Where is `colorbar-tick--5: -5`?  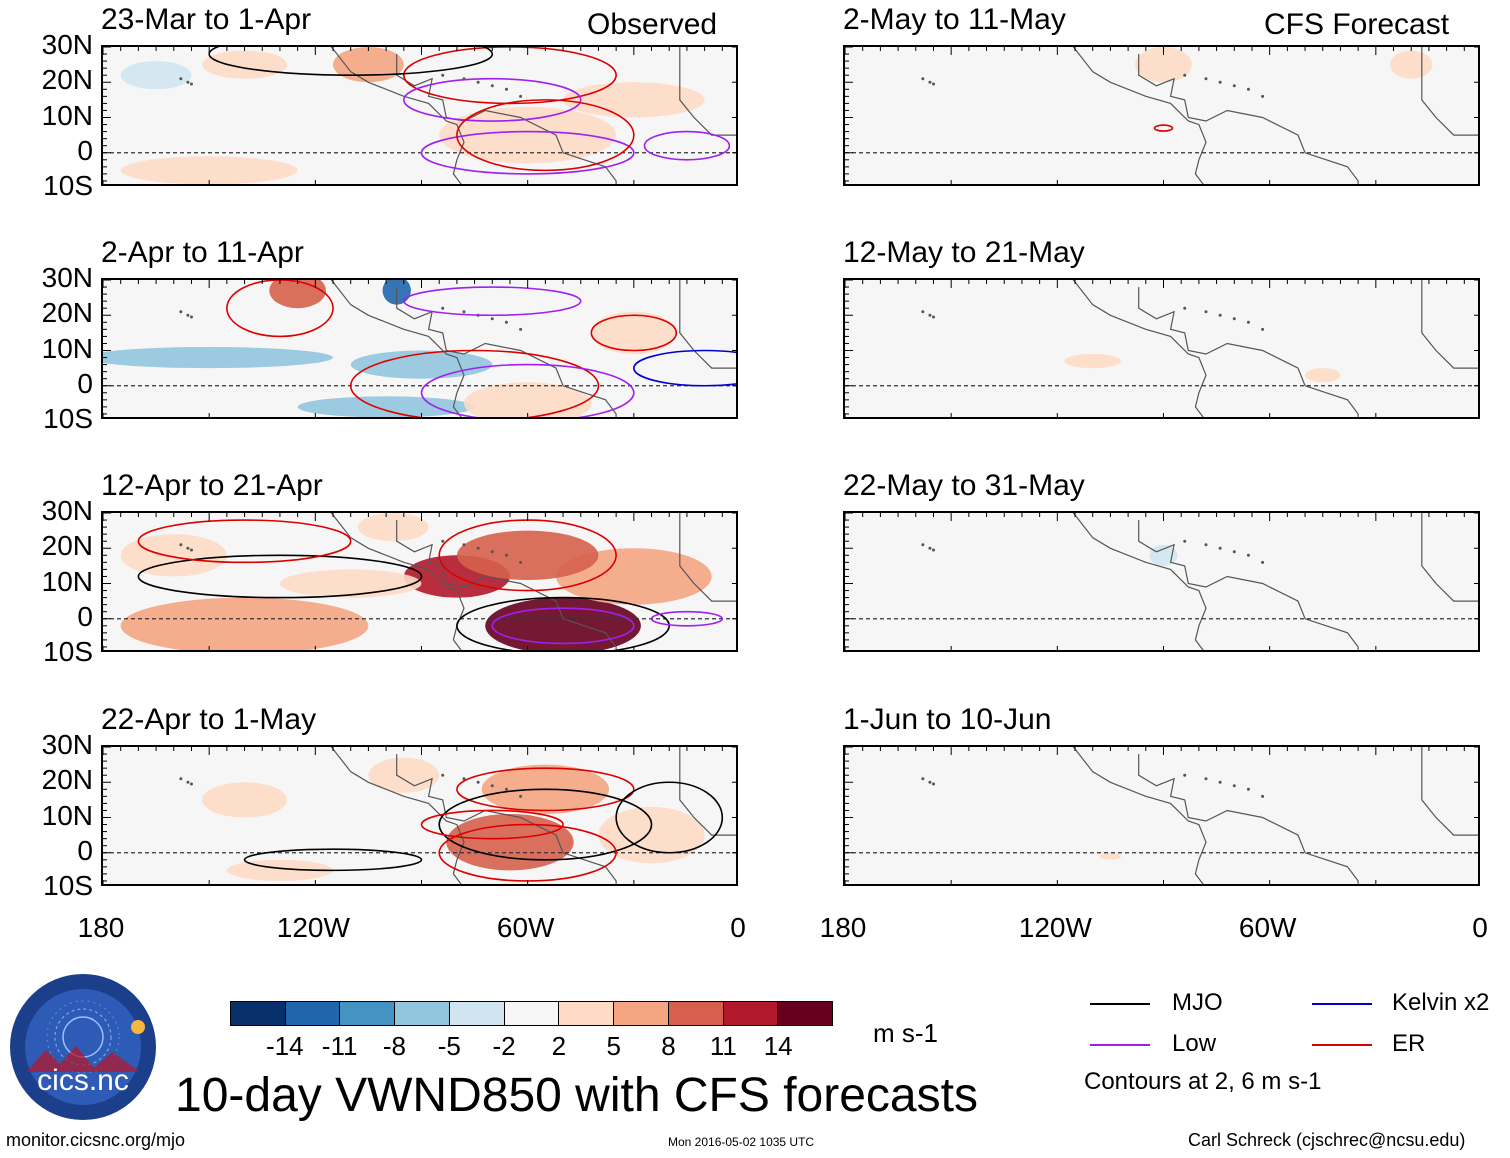 colorbar-tick--5: -5 is located at coordinates (449, 1046).